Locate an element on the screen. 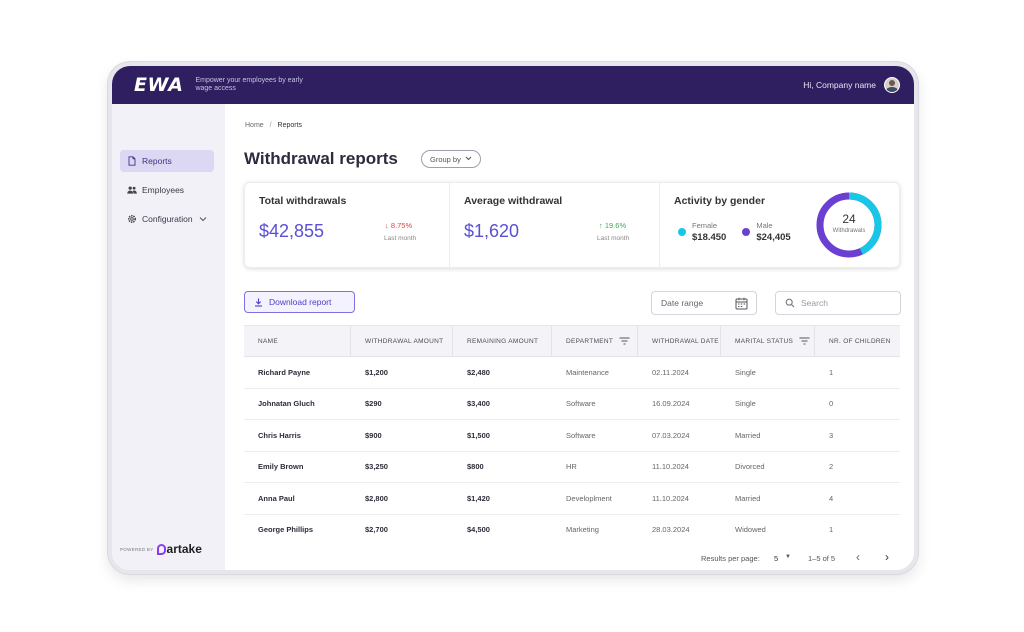 Image resolution: width=1024 pixels, height=632 pixels. column-header-withdrawal-date: WITHDRAWAL DATE is located at coordinates (679, 341).